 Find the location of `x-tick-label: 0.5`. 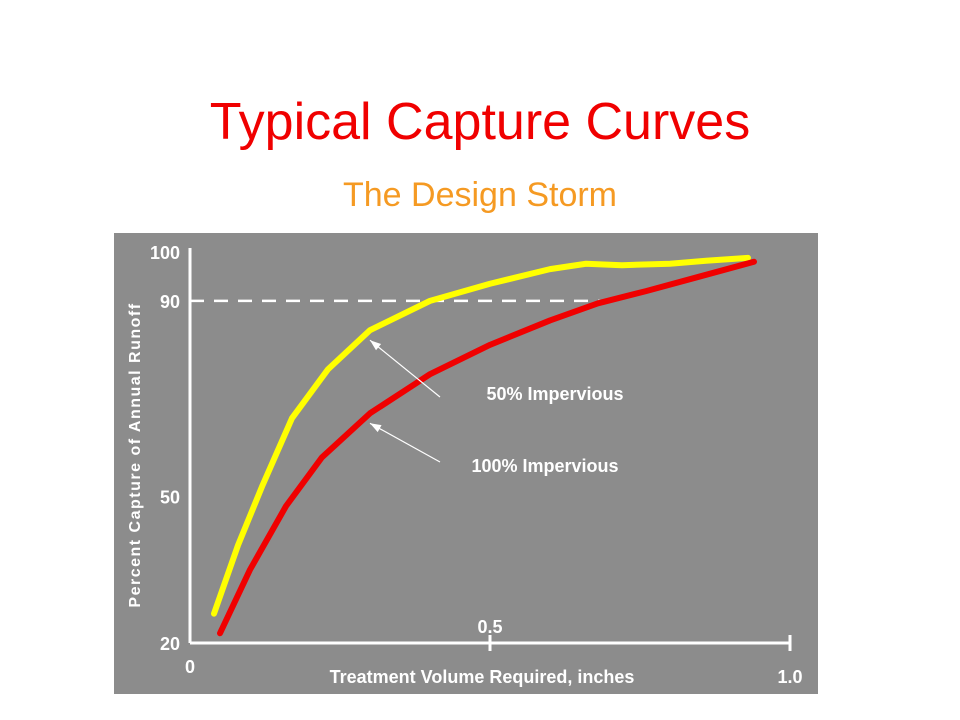

x-tick-label: 0.5 is located at coordinates (489, 627).